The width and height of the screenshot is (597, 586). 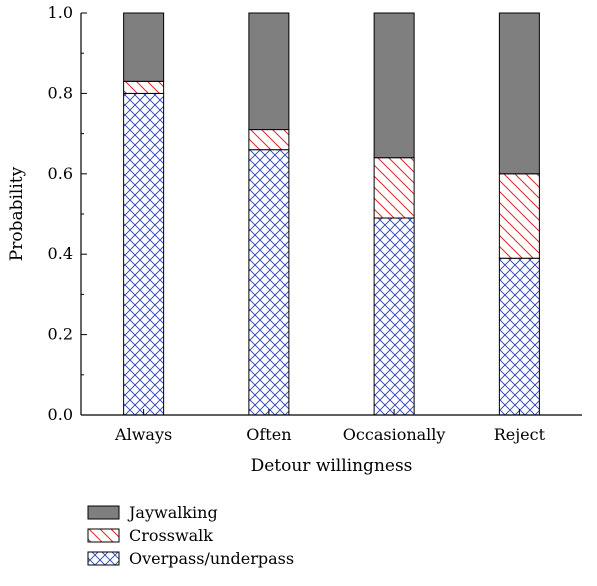 What do you see at coordinates (144, 47) in the screenshot?
I see `bar-jaywalking-always` at bounding box center [144, 47].